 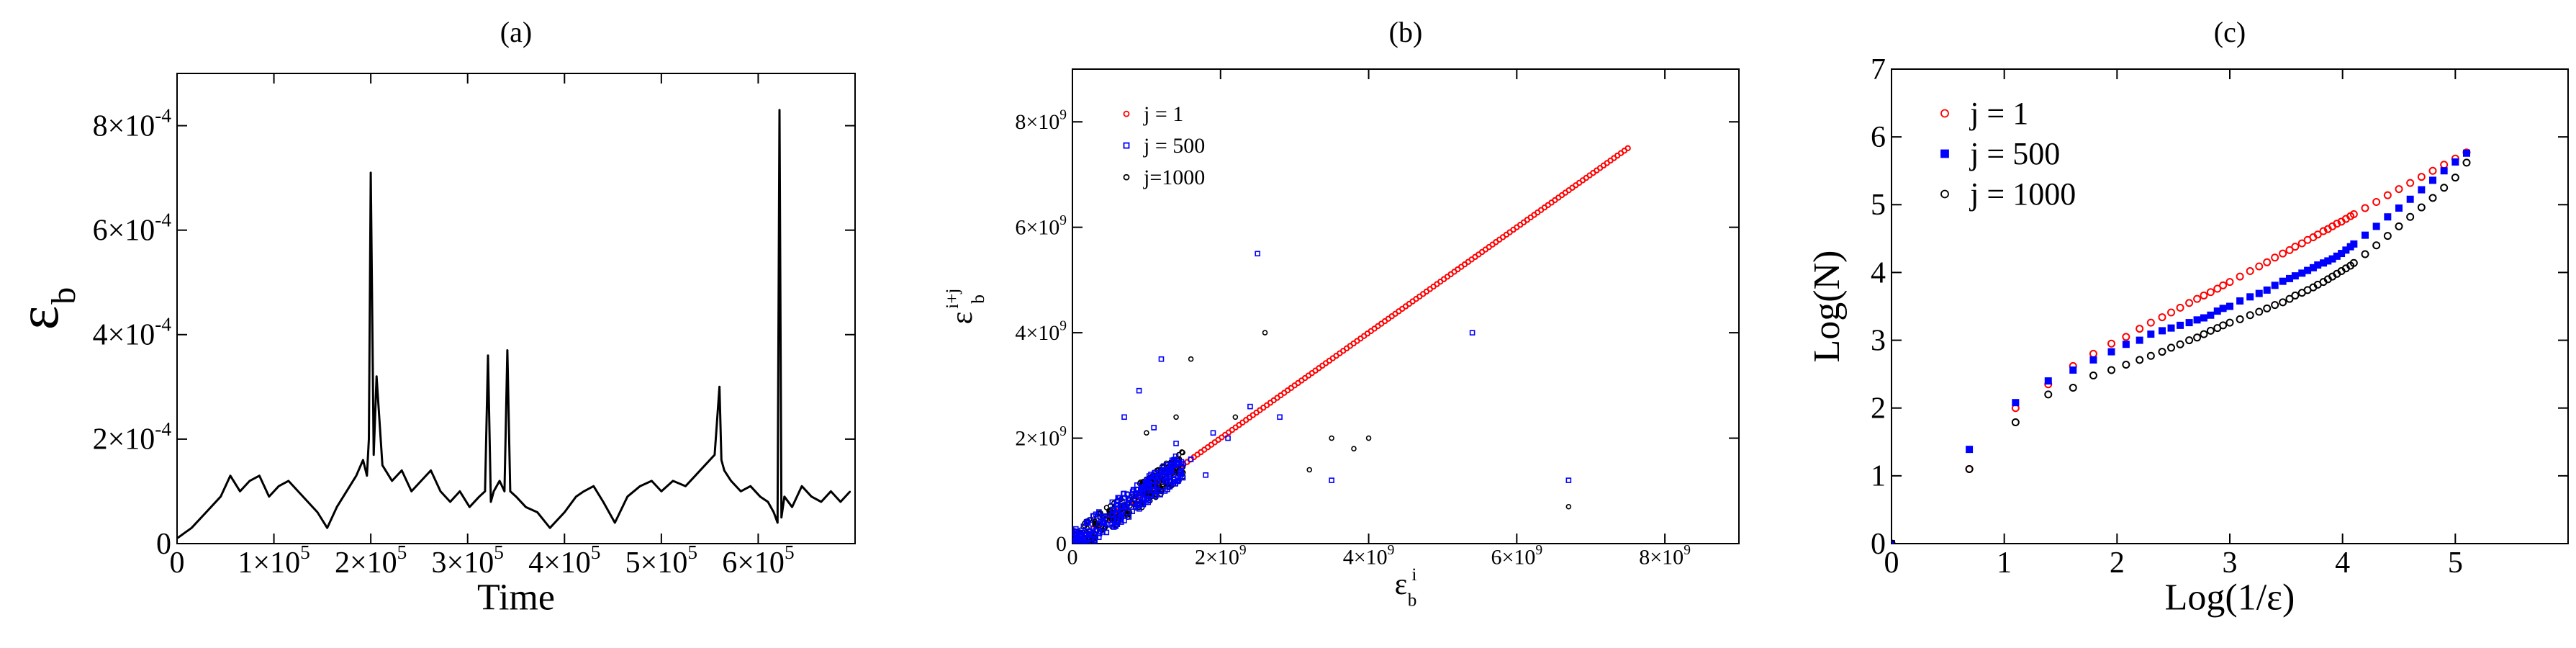 I want to click on y-axis-title-text: Log(N), so click(x=1827, y=307).